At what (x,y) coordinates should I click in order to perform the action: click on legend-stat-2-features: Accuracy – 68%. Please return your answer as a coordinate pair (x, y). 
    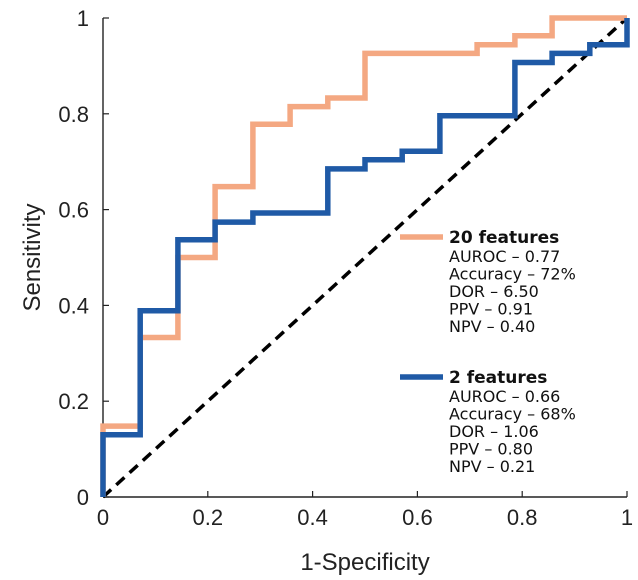
    Looking at the image, I should click on (512, 414).